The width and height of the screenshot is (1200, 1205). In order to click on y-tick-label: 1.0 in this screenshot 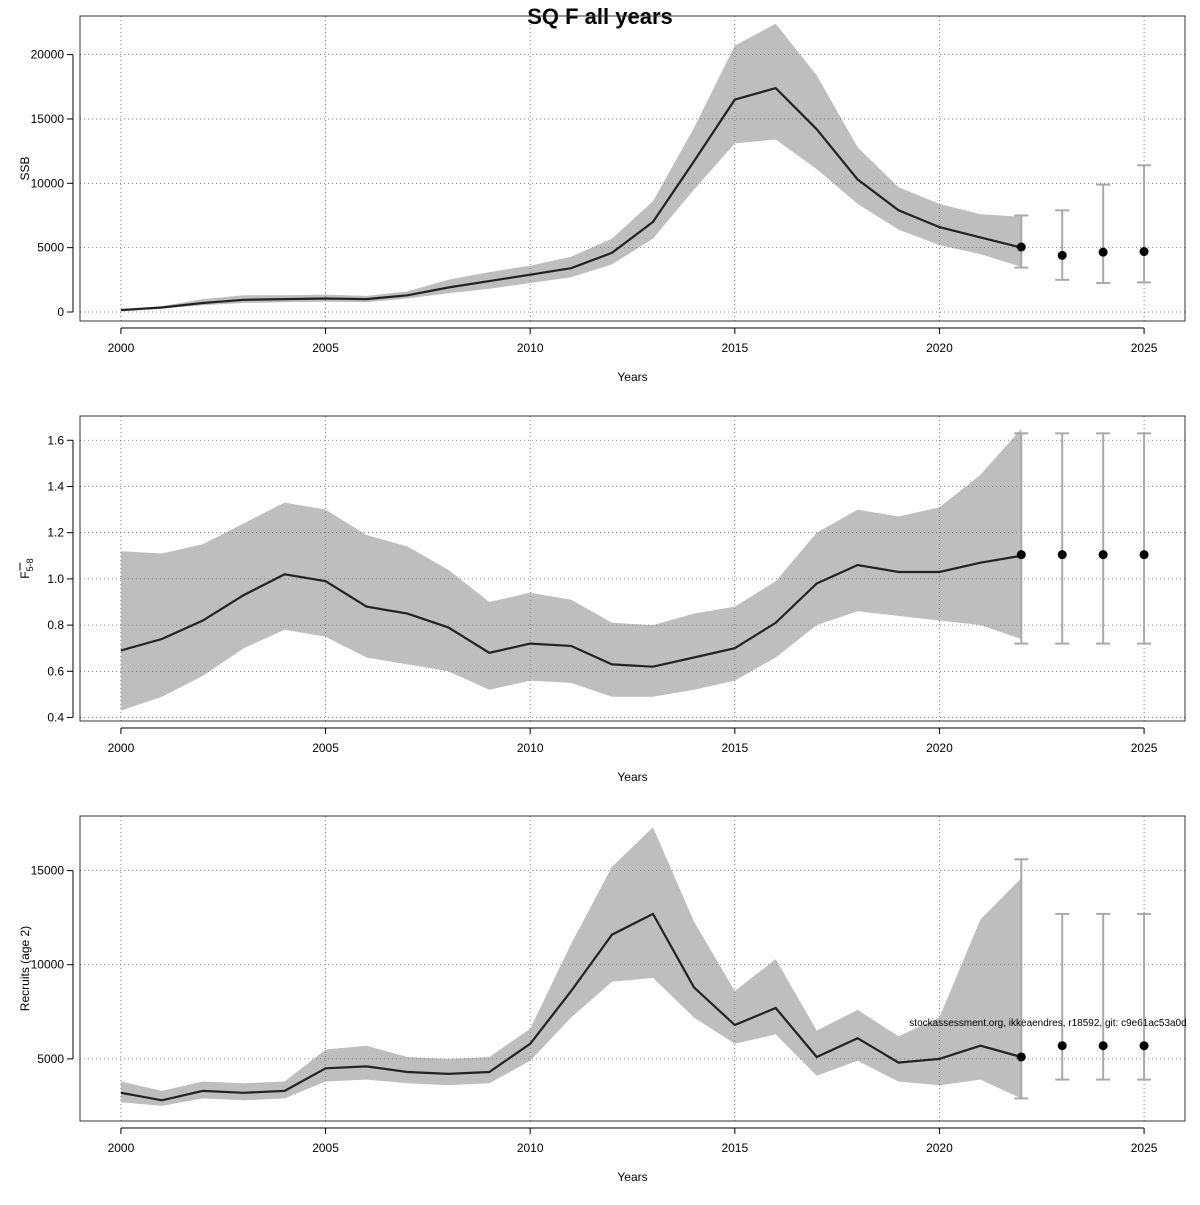, I will do `click(55, 579)`.